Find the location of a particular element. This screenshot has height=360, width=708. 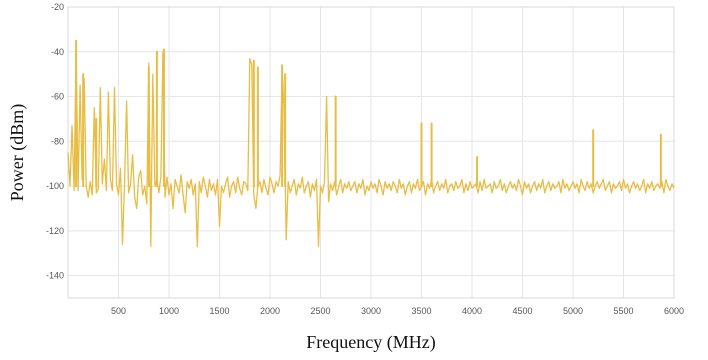

y-tick-label: -100 is located at coordinates (55, 186).